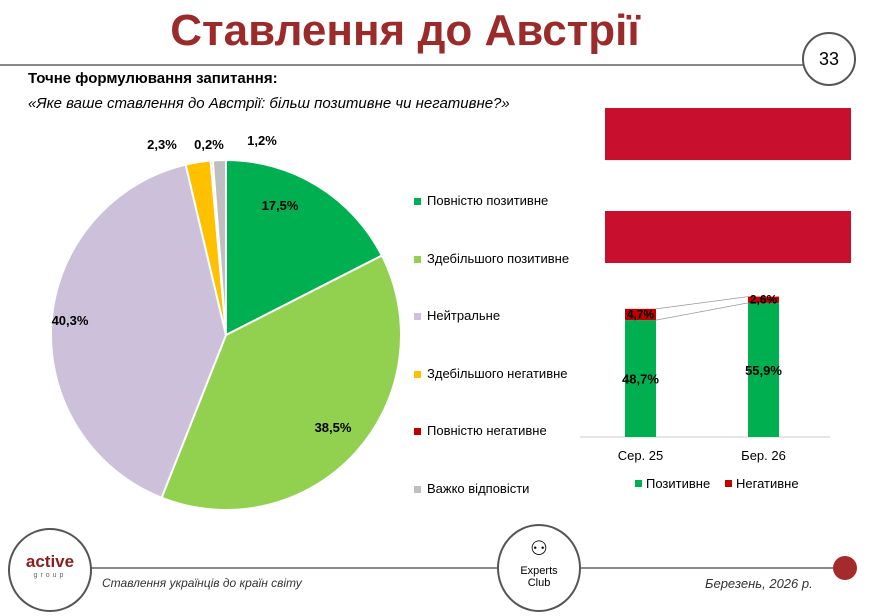 Image resolution: width=890 pixels, height=616 pixels. What do you see at coordinates (70, 320) in the screenshot?
I see `pie-data-label: 40,3%` at bounding box center [70, 320].